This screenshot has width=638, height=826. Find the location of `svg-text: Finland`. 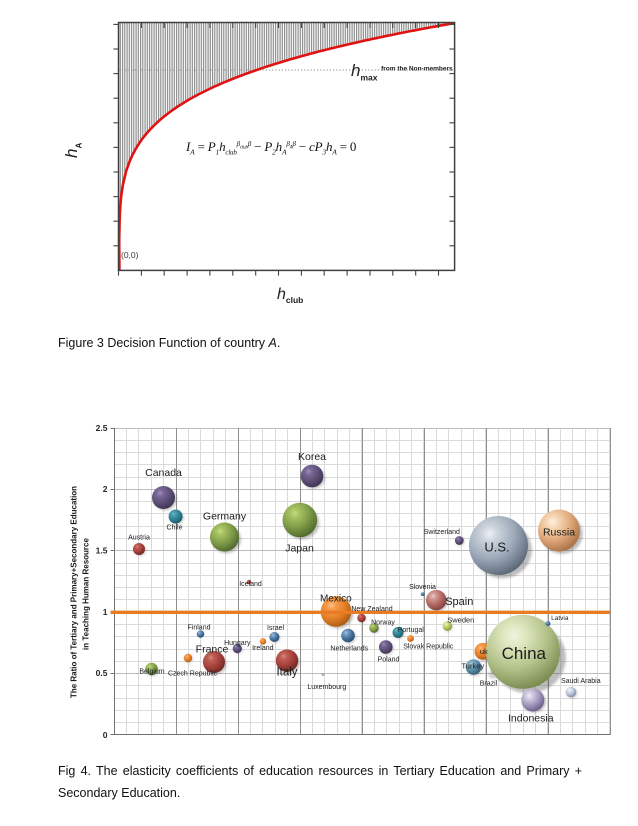

svg-text: Finland is located at coordinates (199, 628).